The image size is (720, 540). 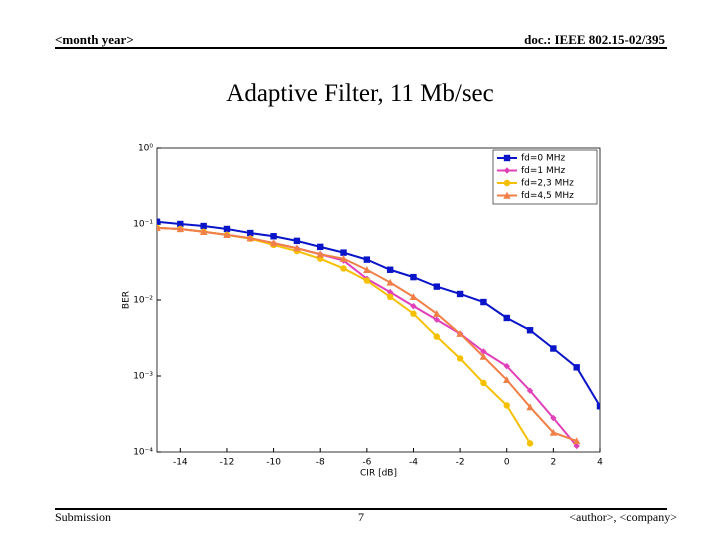 What do you see at coordinates (145, 149) in the screenshot?
I see `y-tick-label: 10⁰` at bounding box center [145, 149].